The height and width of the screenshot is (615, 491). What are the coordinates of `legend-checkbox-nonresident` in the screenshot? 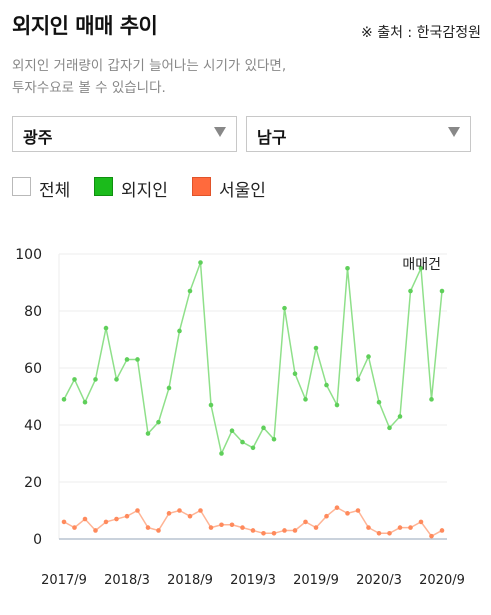 It's located at (103, 186).